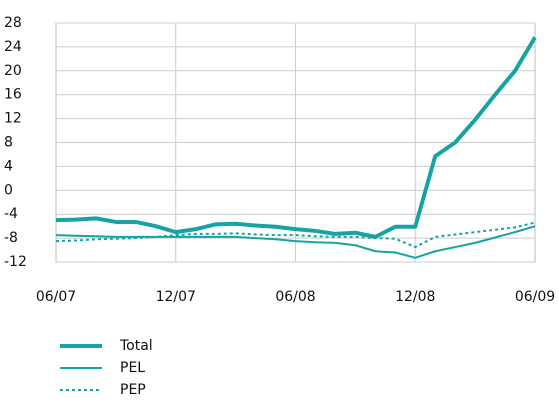 The image size is (559, 410). Describe the element at coordinates (13, 23) in the screenshot. I see `y-tick-label: 28` at that location.